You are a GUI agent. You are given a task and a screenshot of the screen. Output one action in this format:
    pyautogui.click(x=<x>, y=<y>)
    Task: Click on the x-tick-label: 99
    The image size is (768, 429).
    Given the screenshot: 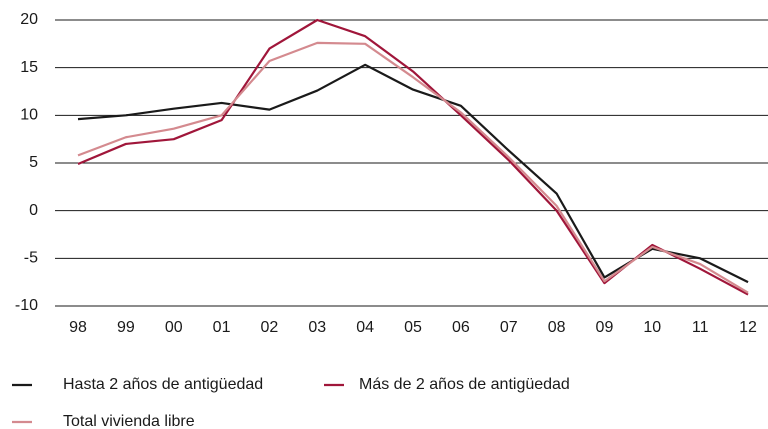 What is the action you would take?
    pyautogui.click(x=126, y=327)
    